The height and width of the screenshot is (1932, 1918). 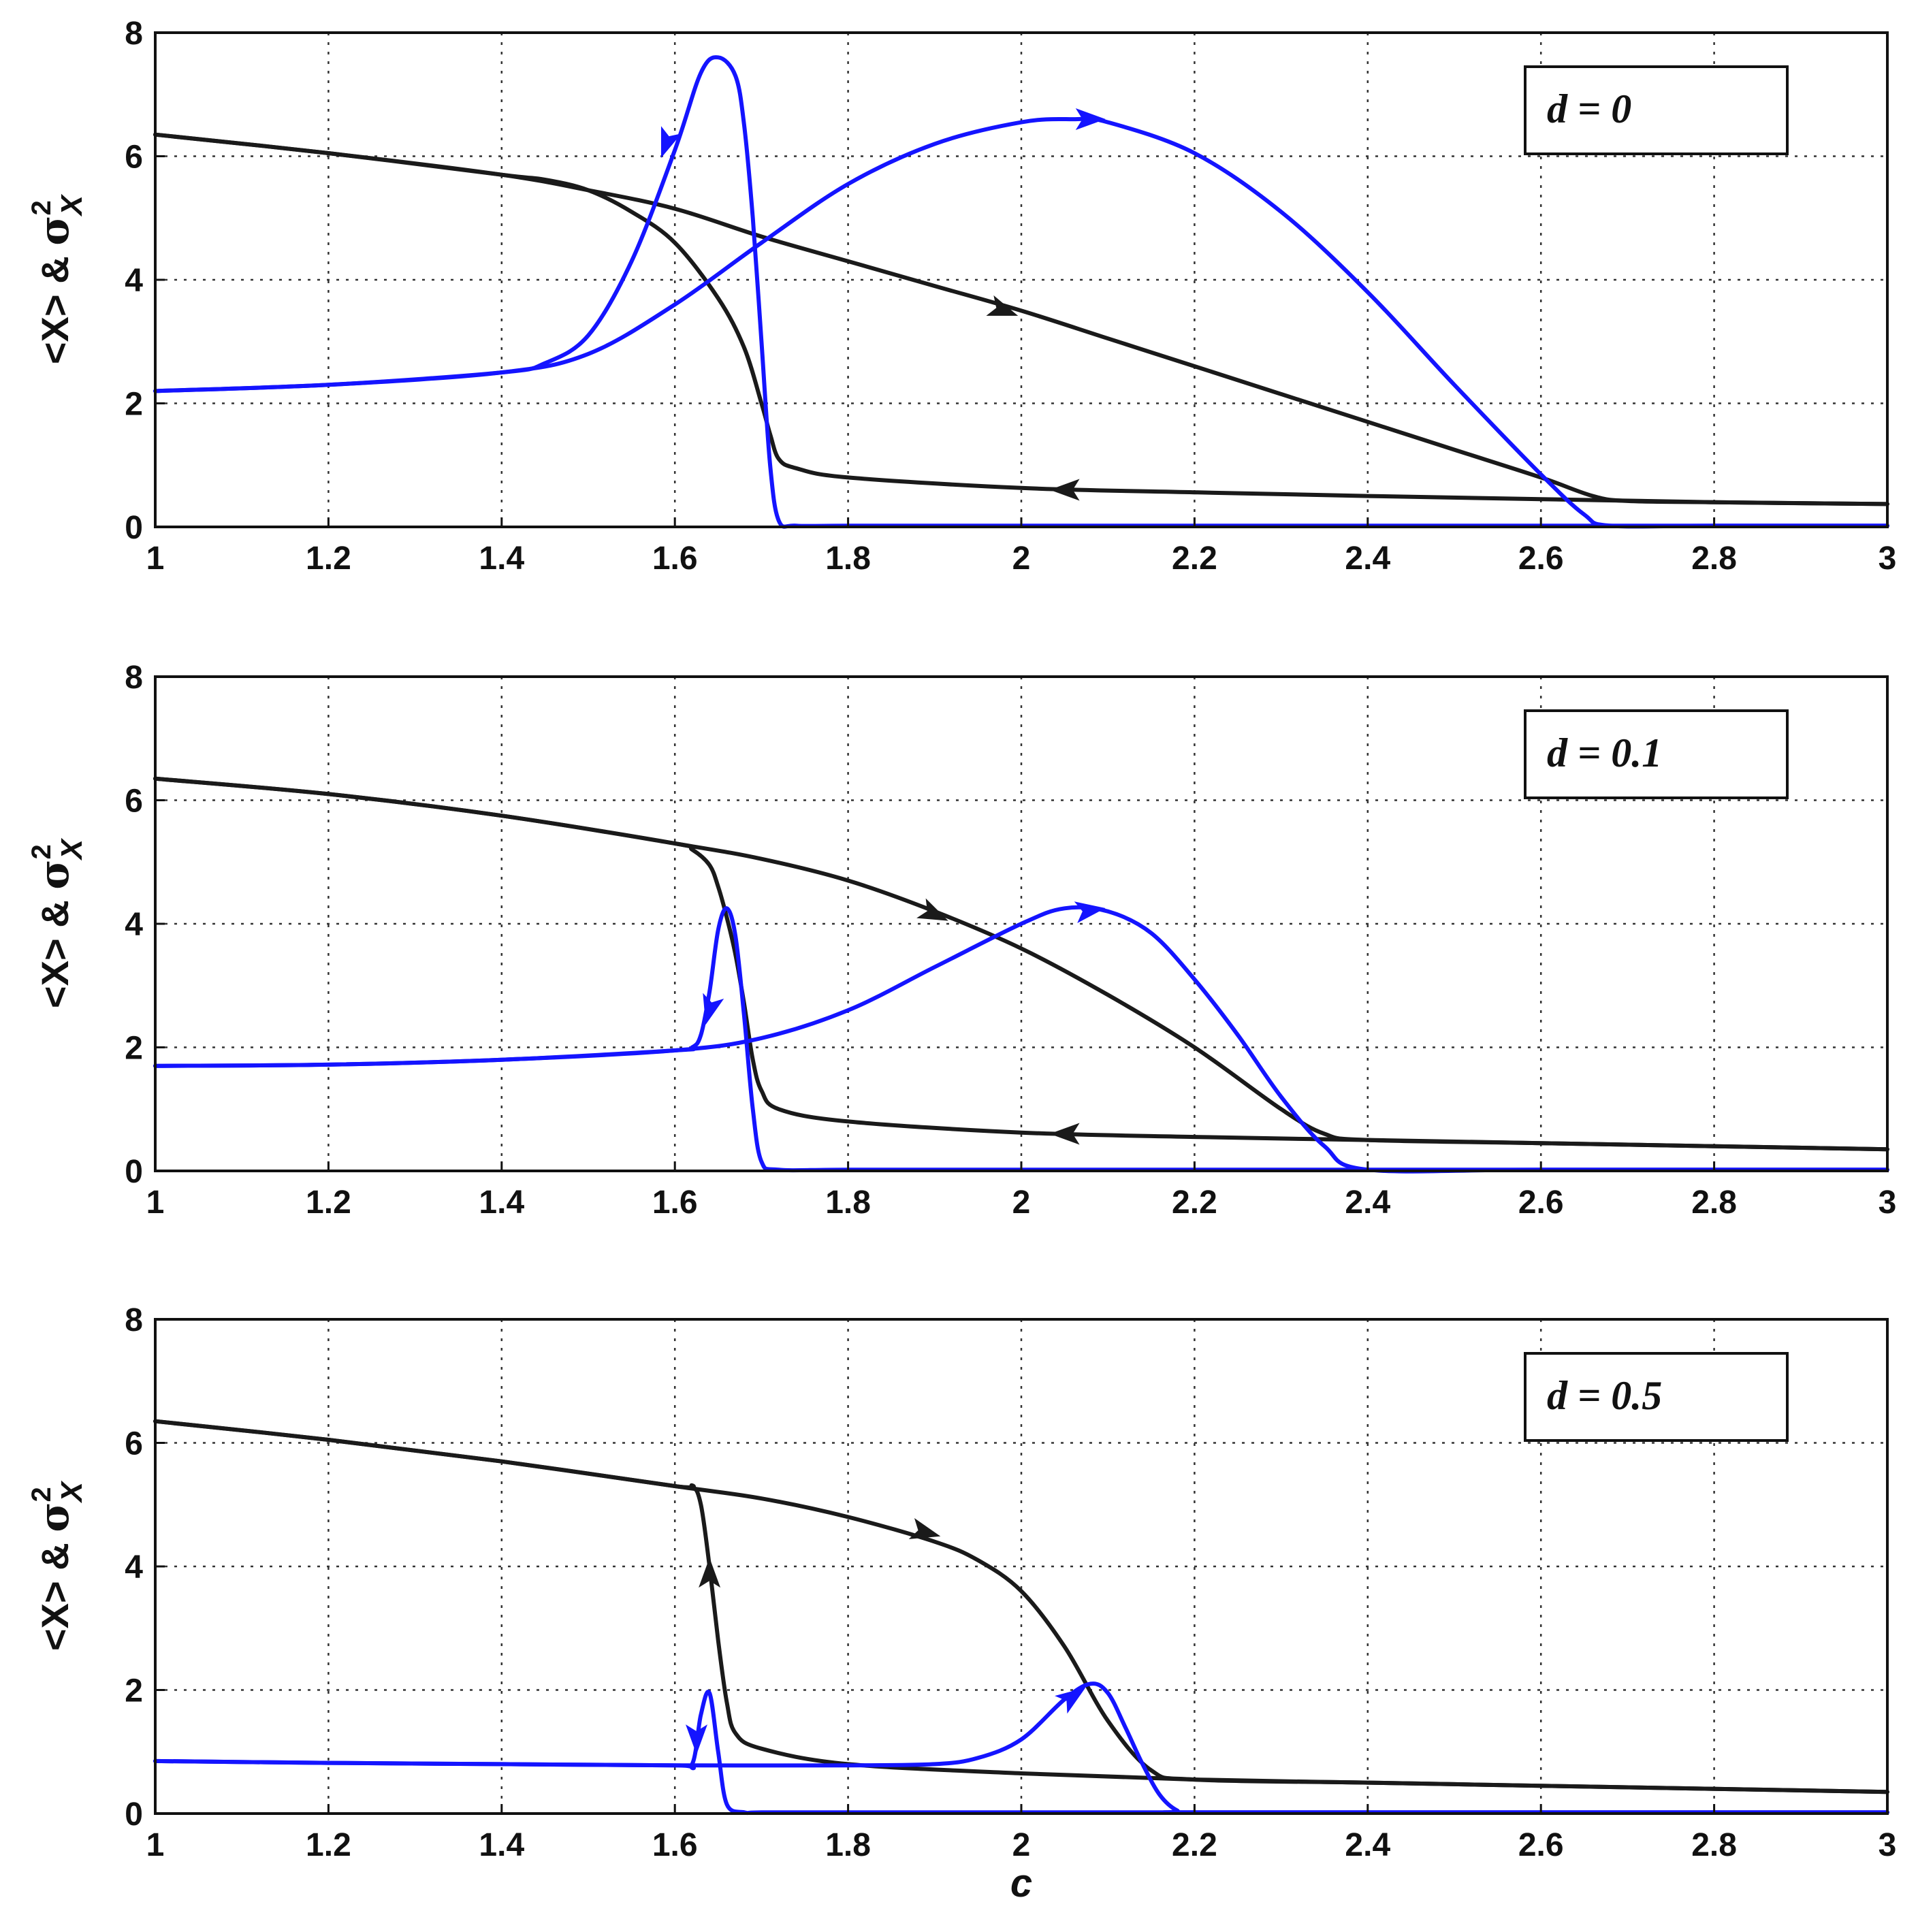 I want to click on x-axis-label: c, so click(x=1021, y=1883).